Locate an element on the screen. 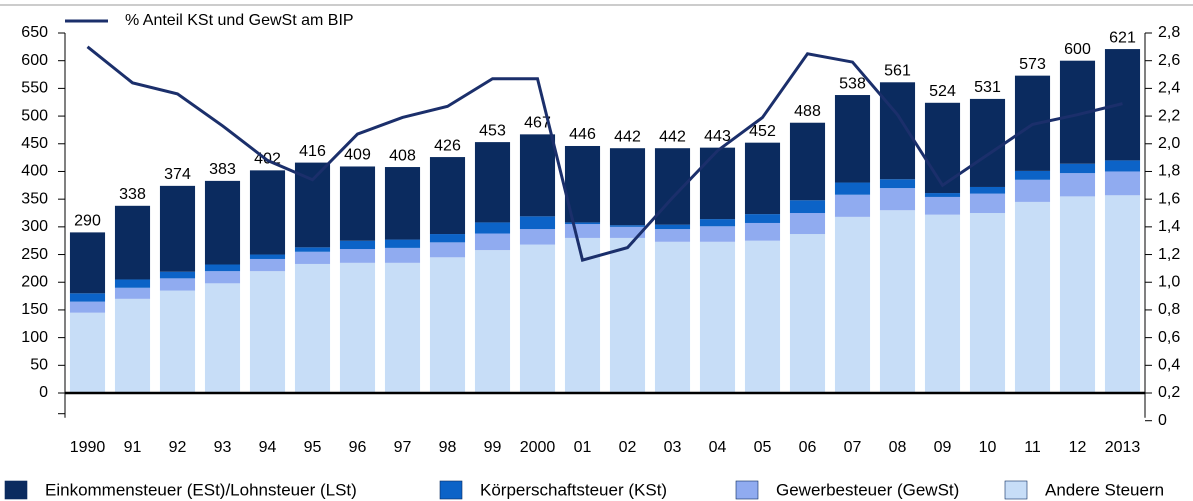 This screenshot has width=1193, height=501. y2-tick-label: 1,4 is located at coordinates (1169, 226).